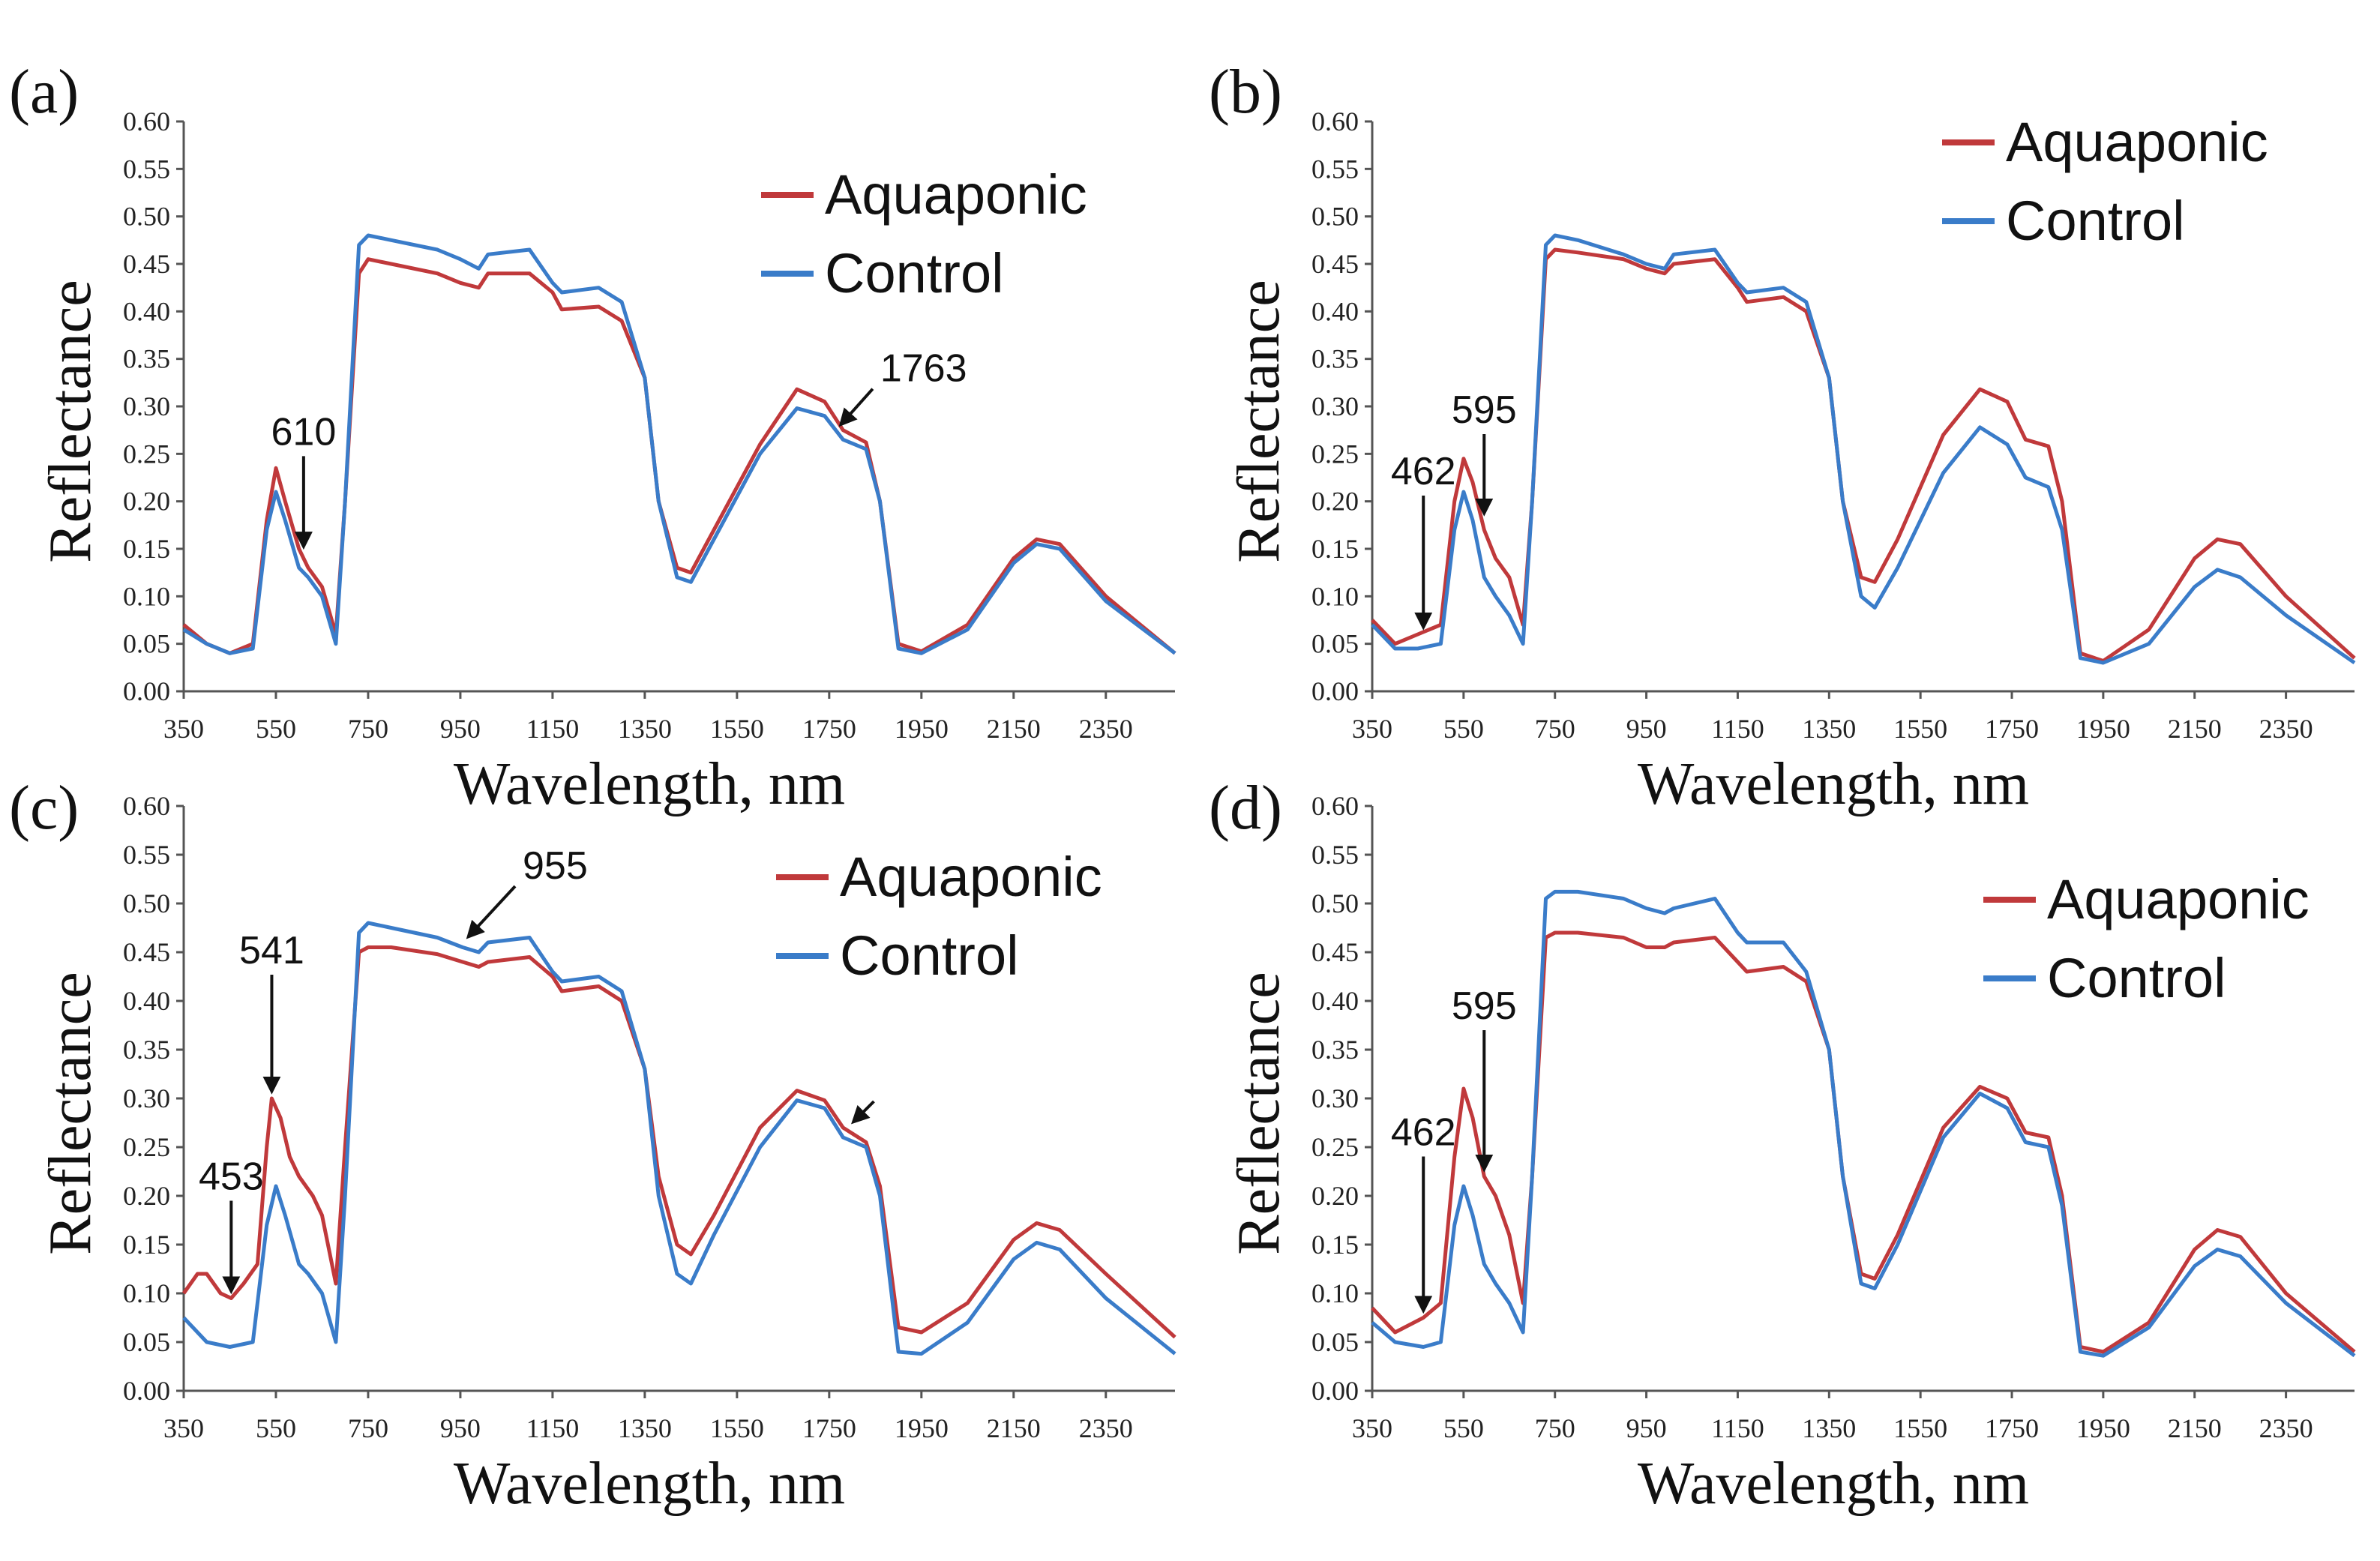 The image size is (2380, 1561). What do you see at coordinates (923, 369) in the screenshot?
I see `annotation-label: 1763` at bounding box center [923, 369].